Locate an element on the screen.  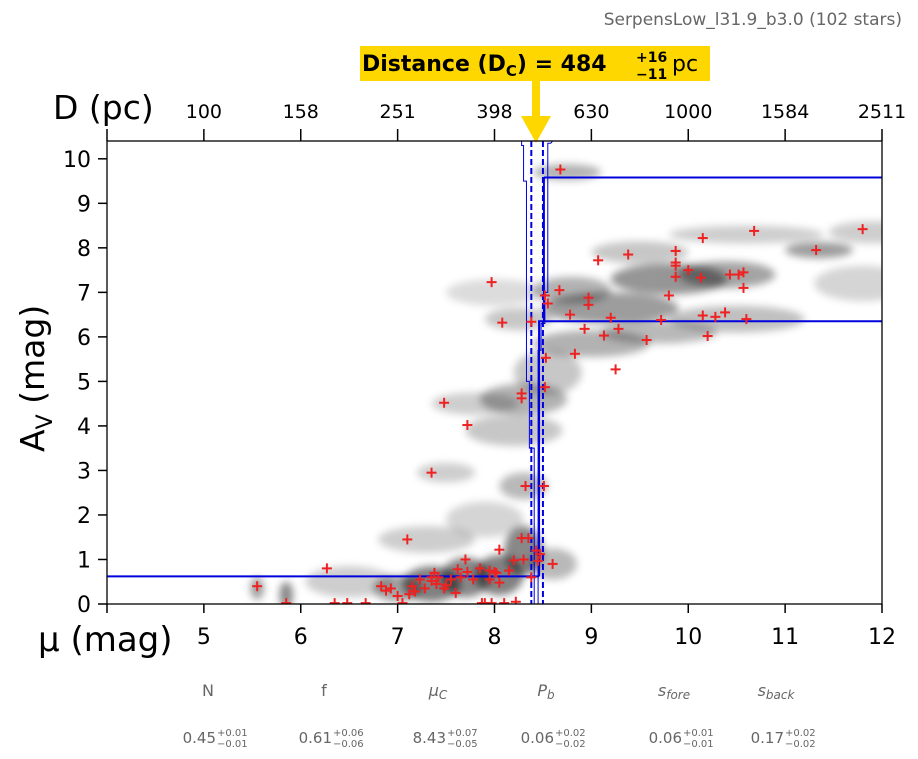
annotation-err-minus: −11 is located at coordinates (651, 75).